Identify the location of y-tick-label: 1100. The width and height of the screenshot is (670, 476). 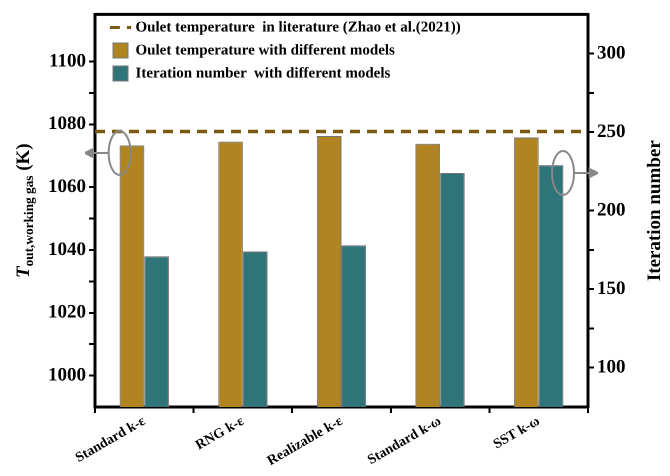
(67, 61).